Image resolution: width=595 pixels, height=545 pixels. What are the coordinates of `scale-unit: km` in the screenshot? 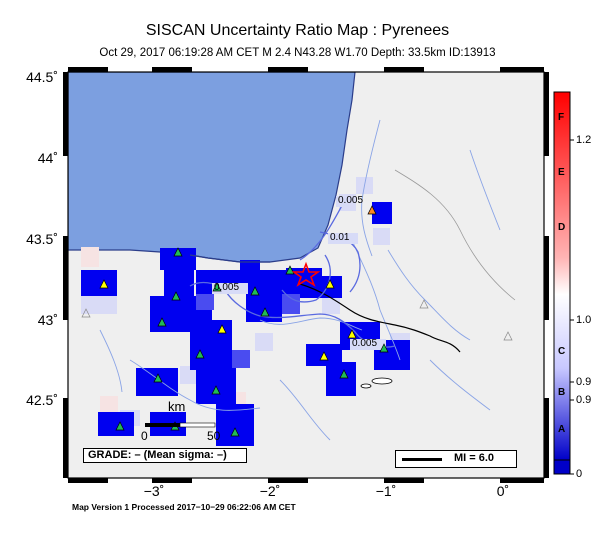 It's located at (177, 406).